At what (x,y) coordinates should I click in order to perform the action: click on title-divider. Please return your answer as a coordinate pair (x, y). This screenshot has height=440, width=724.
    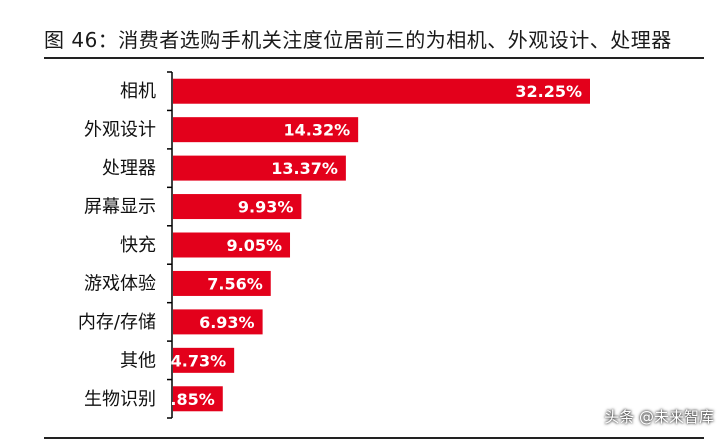
    Looking at the image, I should click on (374, 58).